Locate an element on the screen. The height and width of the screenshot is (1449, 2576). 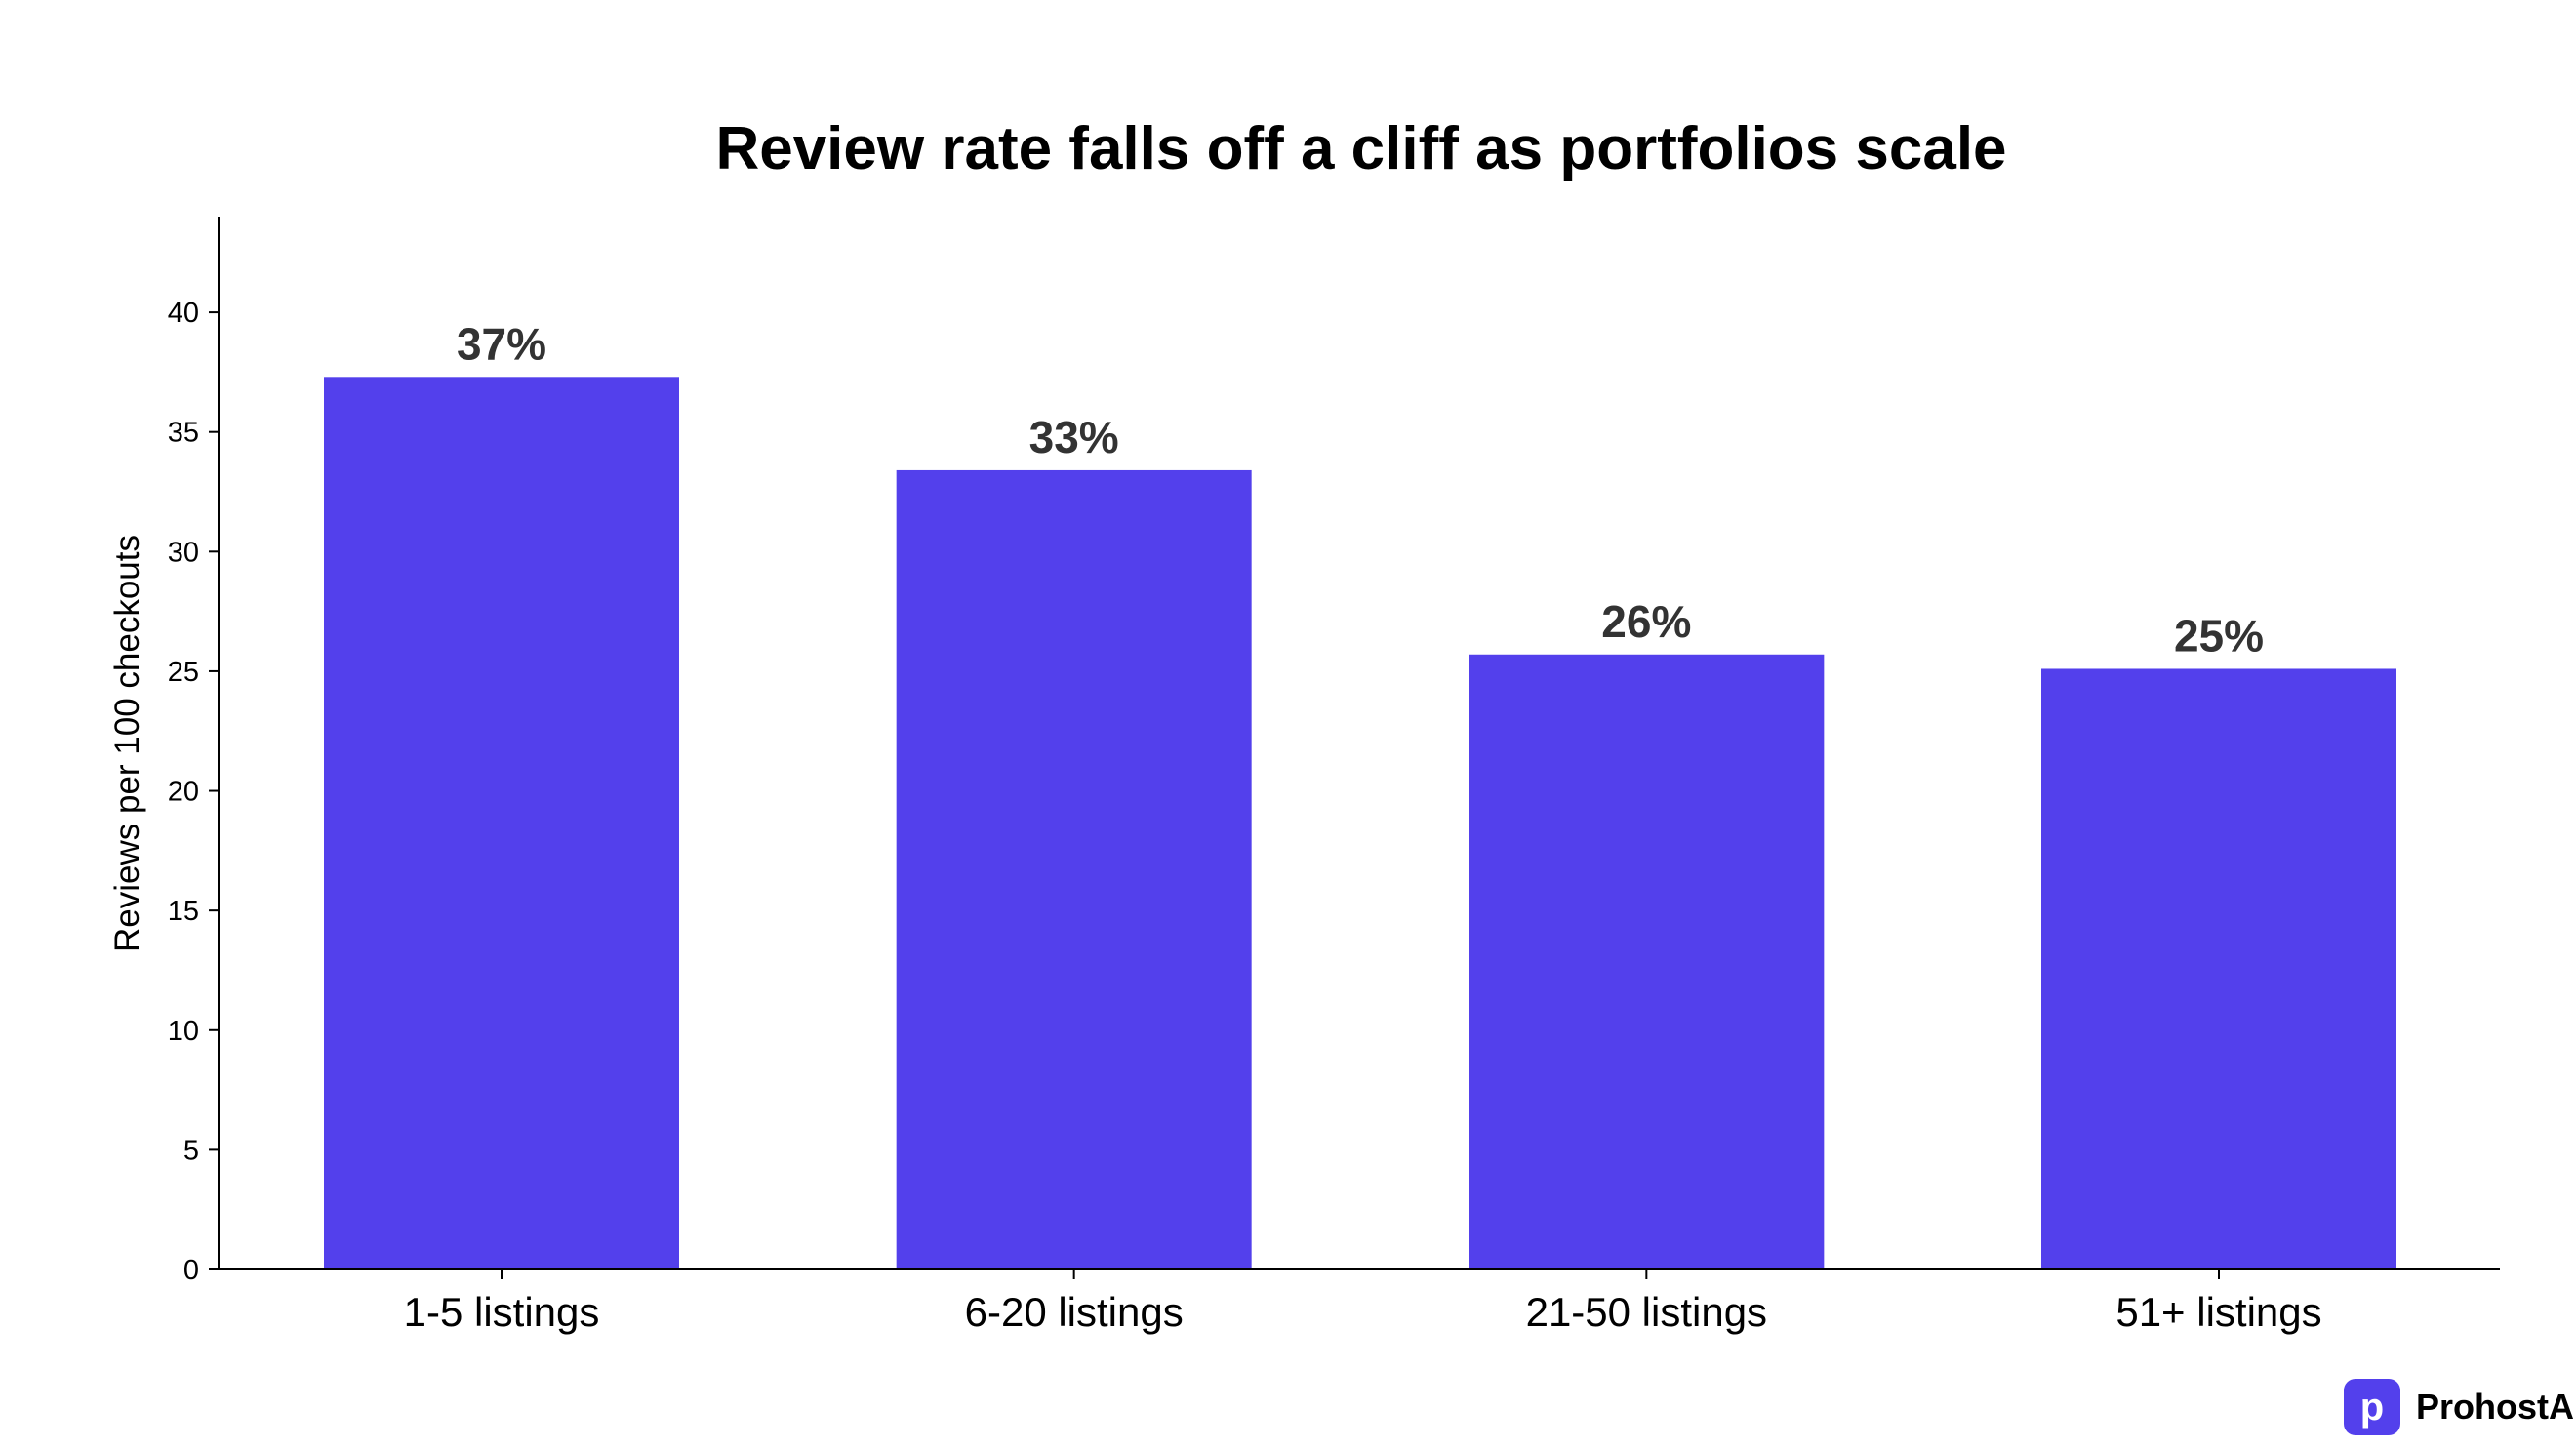
y-tick-label: 10 is located at coordinates (183, 1031).